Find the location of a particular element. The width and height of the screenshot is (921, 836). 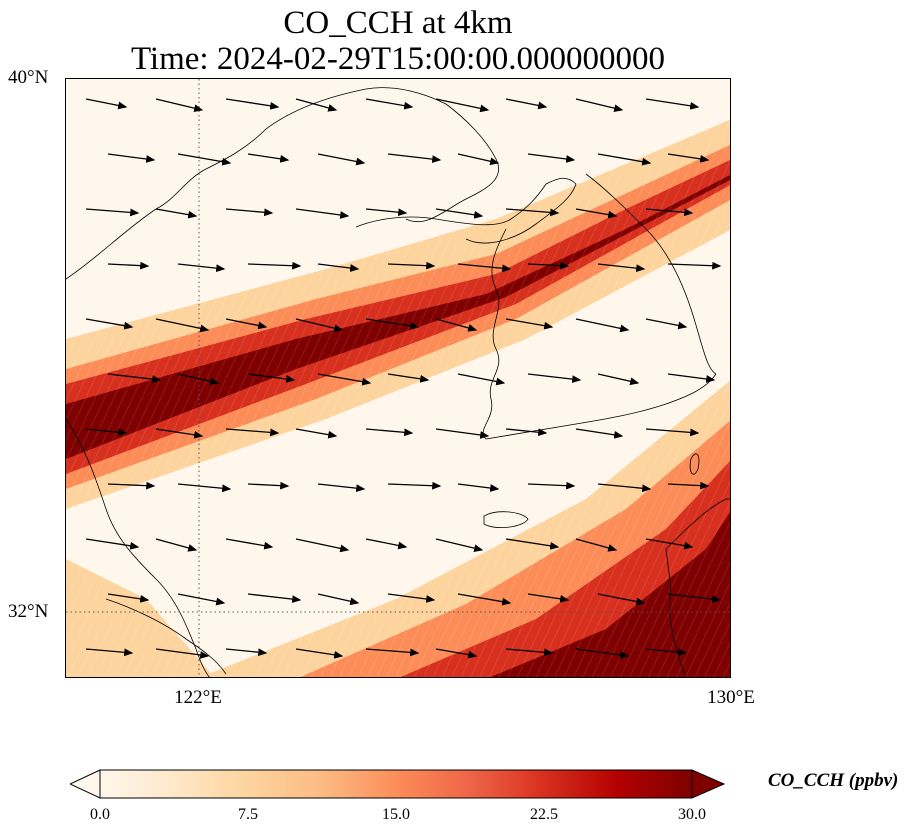

colorbar-tick-15: 15.0 is located at coordinates (396, 814).